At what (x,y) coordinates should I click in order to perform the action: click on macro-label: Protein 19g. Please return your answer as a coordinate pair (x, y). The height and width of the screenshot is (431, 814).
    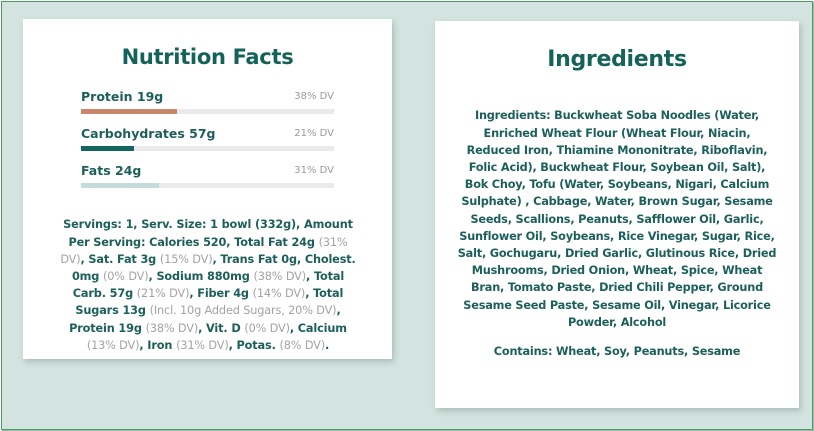
    Looking at the image, I should click on (122, 96).